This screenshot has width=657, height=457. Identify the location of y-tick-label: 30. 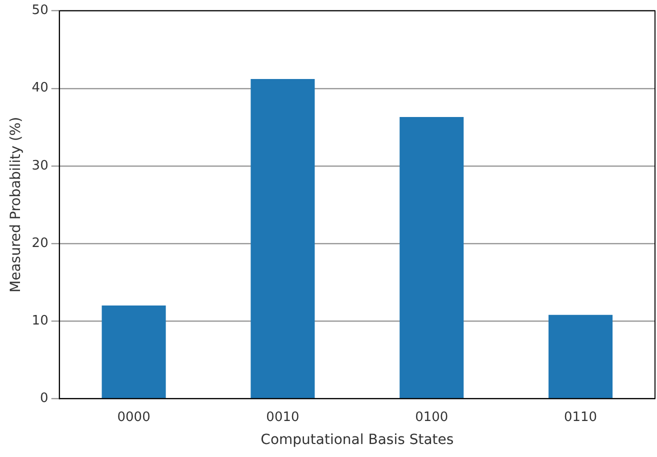
(40, 166).